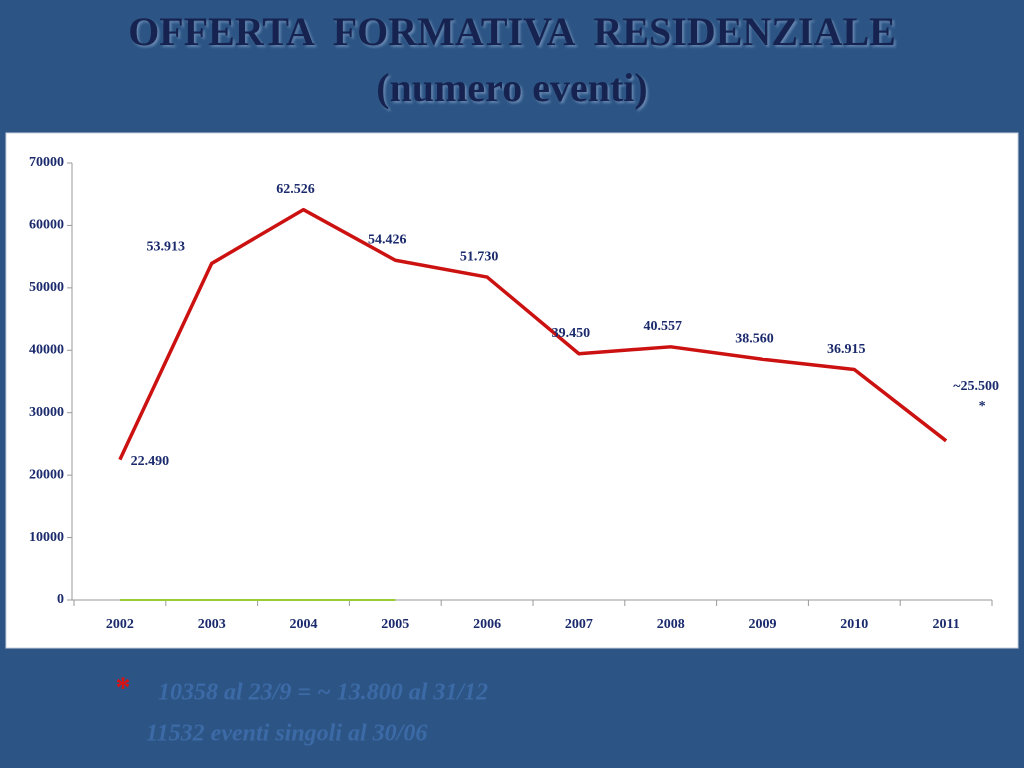 This screenshot has width=1024, height=768. What do you see at coordinates (165, 247) in the screenshot?
I see `data-label: 53.913` at bounding box center [165, 247].